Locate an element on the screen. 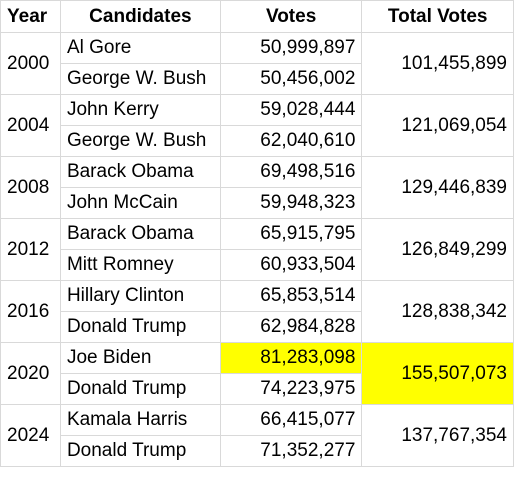  total-votes-cell: 101,455,899 is located at coordinates (437, 63).